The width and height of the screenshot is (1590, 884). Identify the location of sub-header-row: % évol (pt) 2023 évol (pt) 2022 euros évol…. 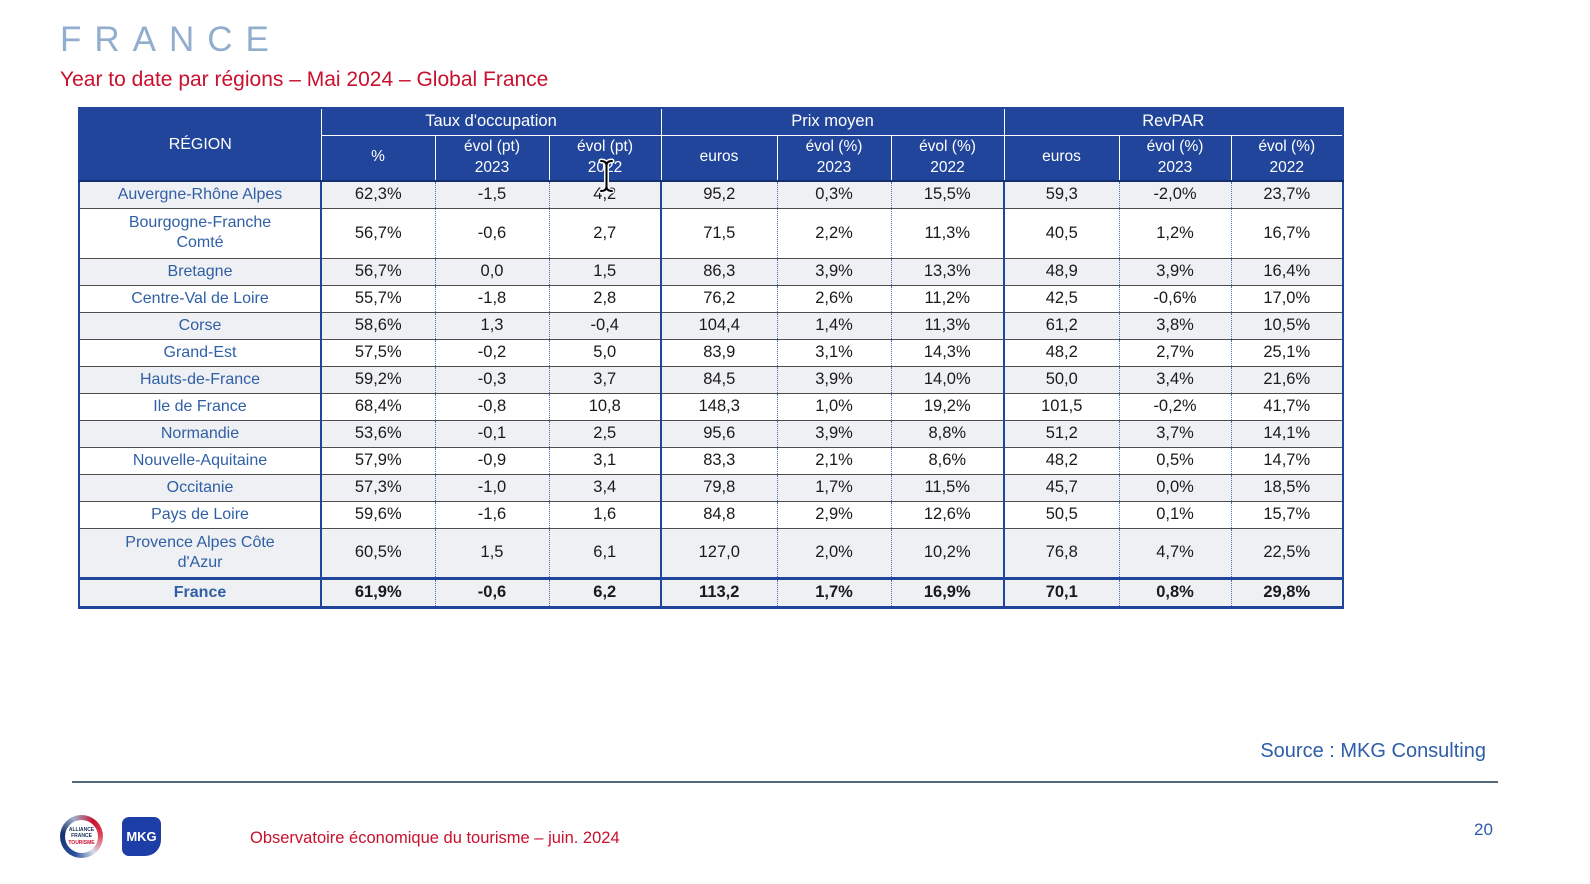
(711, 158).